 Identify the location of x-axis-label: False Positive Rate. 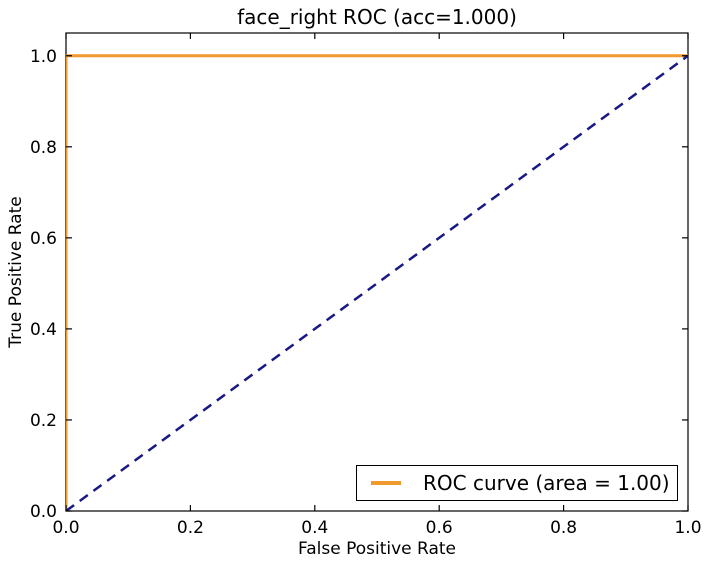
(377, 549).